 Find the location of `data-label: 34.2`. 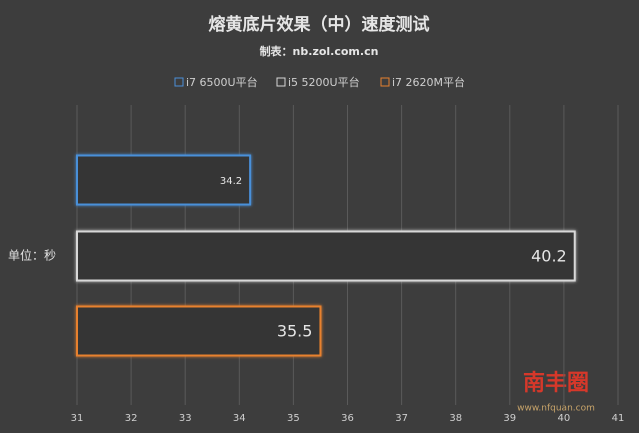

data-label: 34.2 is located at coordinates (231, 181).